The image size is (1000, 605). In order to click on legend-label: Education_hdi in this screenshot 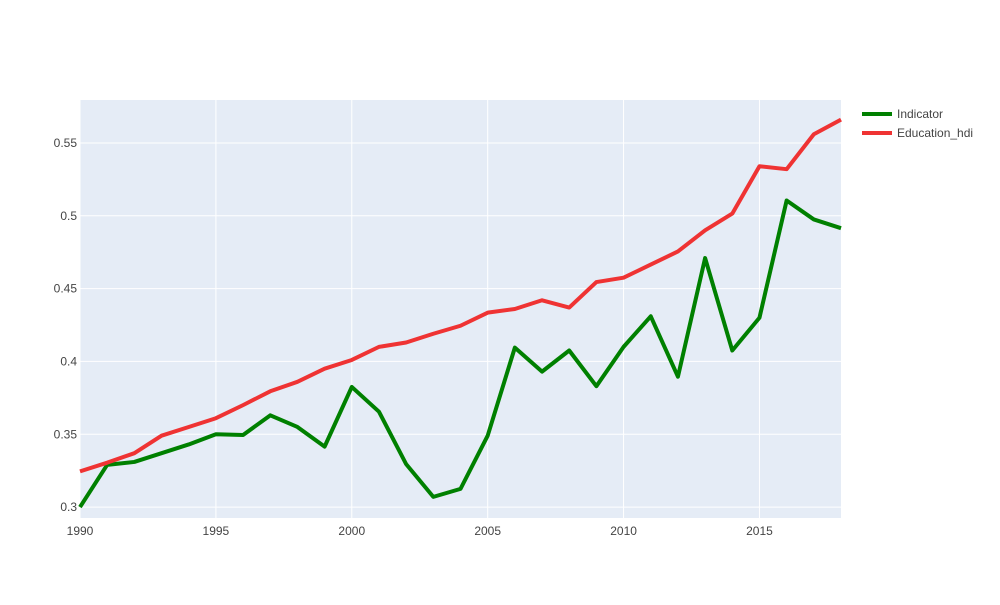, I will do `click(935, 133)`.